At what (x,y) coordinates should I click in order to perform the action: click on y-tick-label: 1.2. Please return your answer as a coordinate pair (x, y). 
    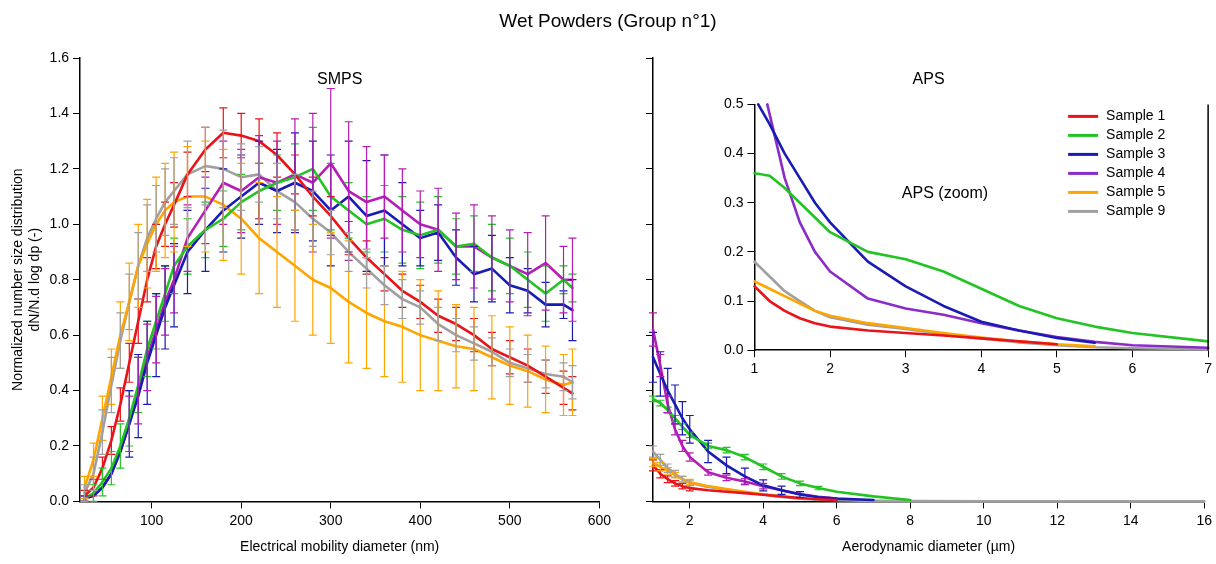
    Looking at the image, I should click on (59, 167).